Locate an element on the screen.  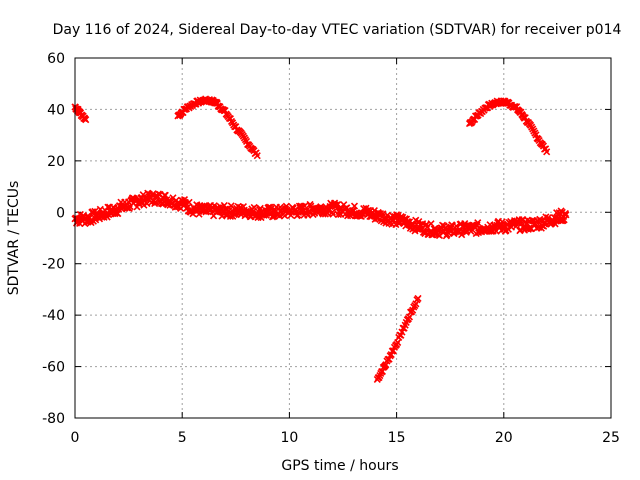
series-main-band is located at coordinates (320, 214).